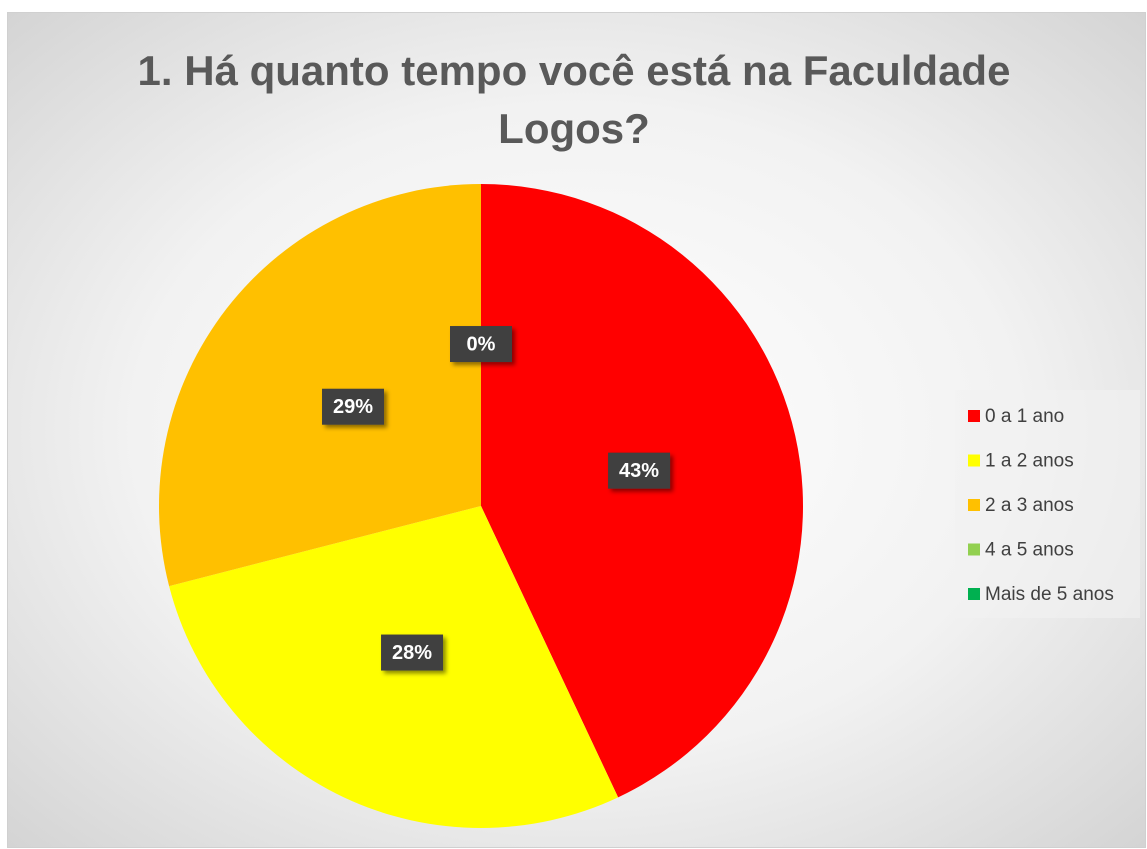 Image resolution: width=1147 pixels, height=849 pixels. I want to click on legend-label: 4 a 5 anos, so click(1029, 550).